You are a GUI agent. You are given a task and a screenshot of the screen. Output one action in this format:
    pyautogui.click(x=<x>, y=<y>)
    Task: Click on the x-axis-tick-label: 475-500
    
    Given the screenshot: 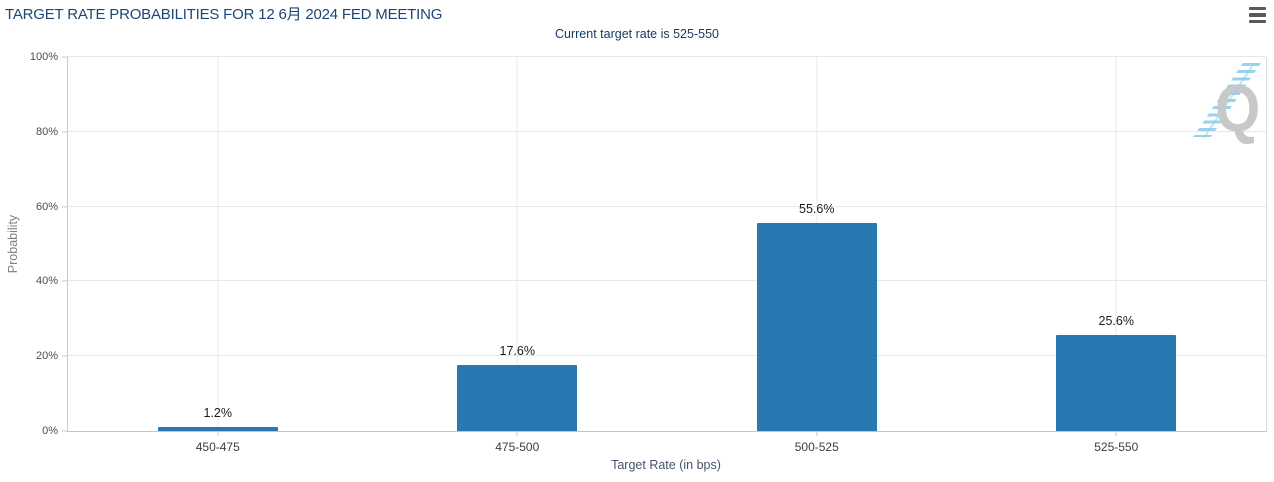 What is the action you would take?
    pyautogui.click(x=517, y=447)
    